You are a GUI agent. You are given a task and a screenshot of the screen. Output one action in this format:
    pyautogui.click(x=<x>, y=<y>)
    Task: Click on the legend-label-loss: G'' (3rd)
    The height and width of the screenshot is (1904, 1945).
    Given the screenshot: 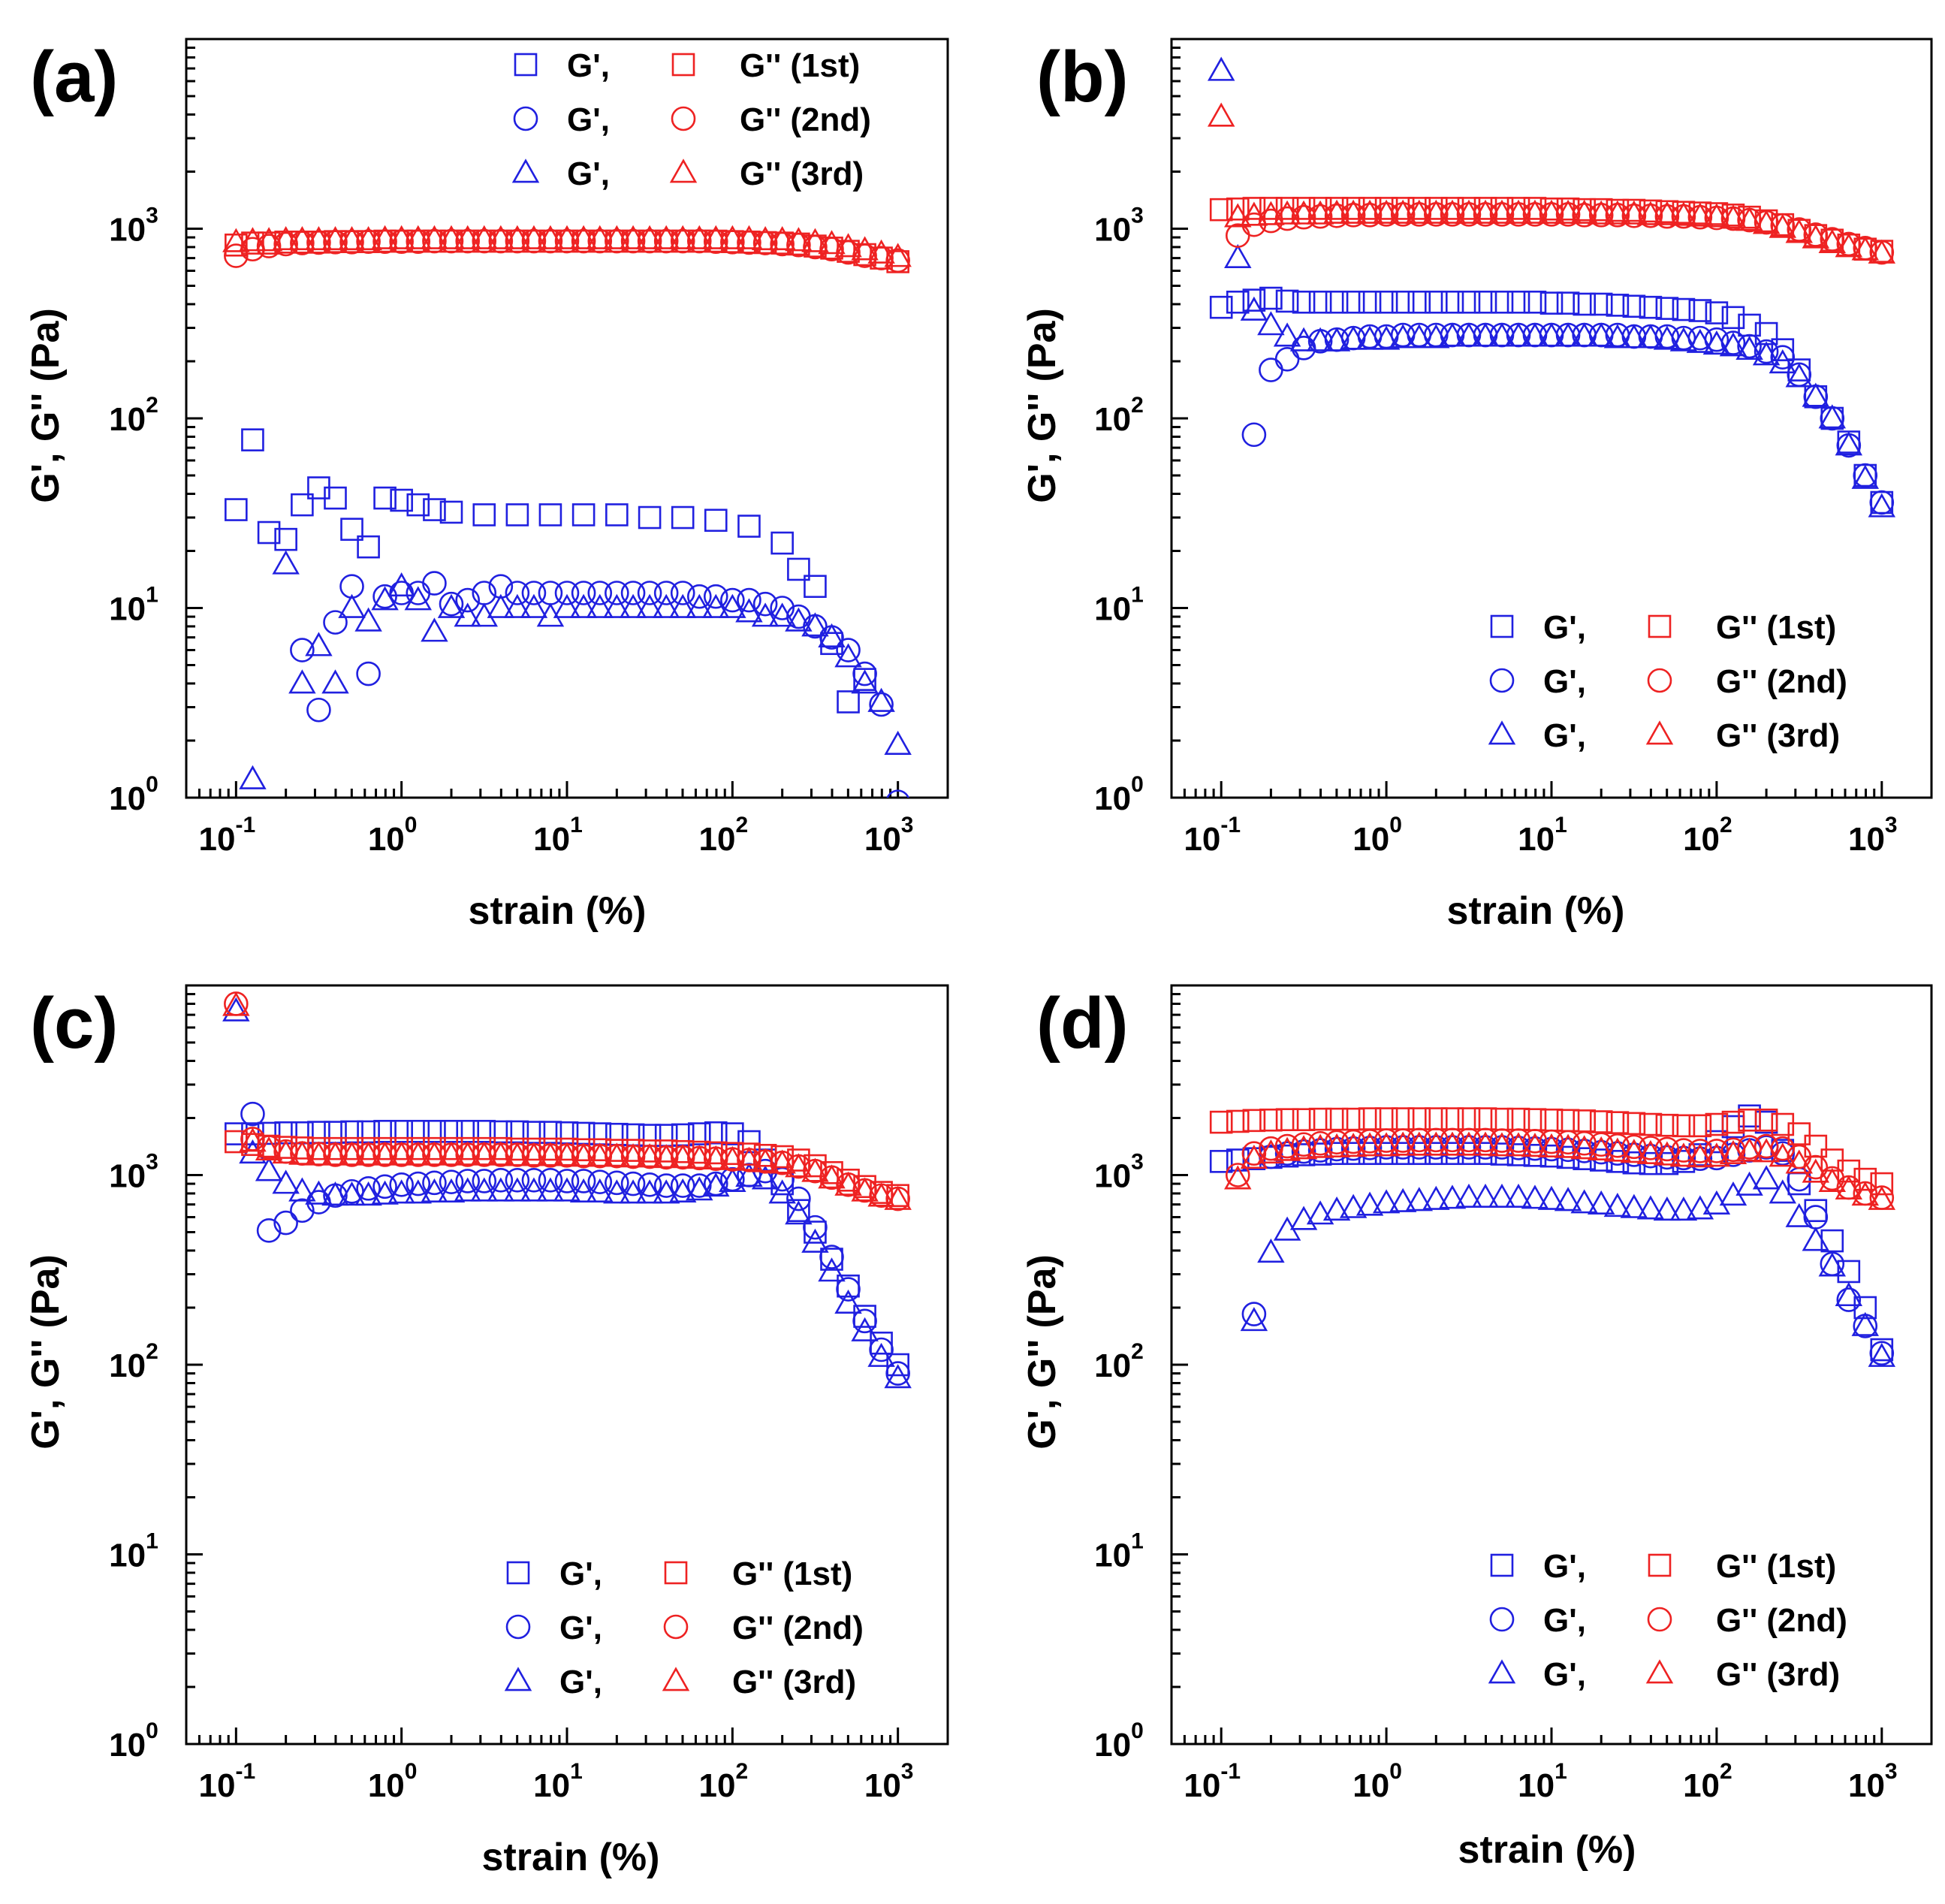 What is the action you would take?
    pyautogui.click(x=1778, y=735)
    